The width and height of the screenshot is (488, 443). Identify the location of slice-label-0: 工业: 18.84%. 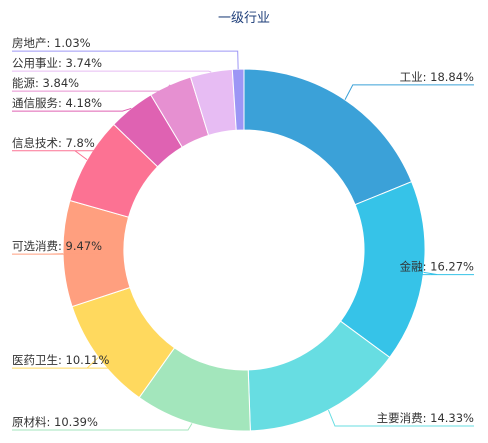
(437, 77).